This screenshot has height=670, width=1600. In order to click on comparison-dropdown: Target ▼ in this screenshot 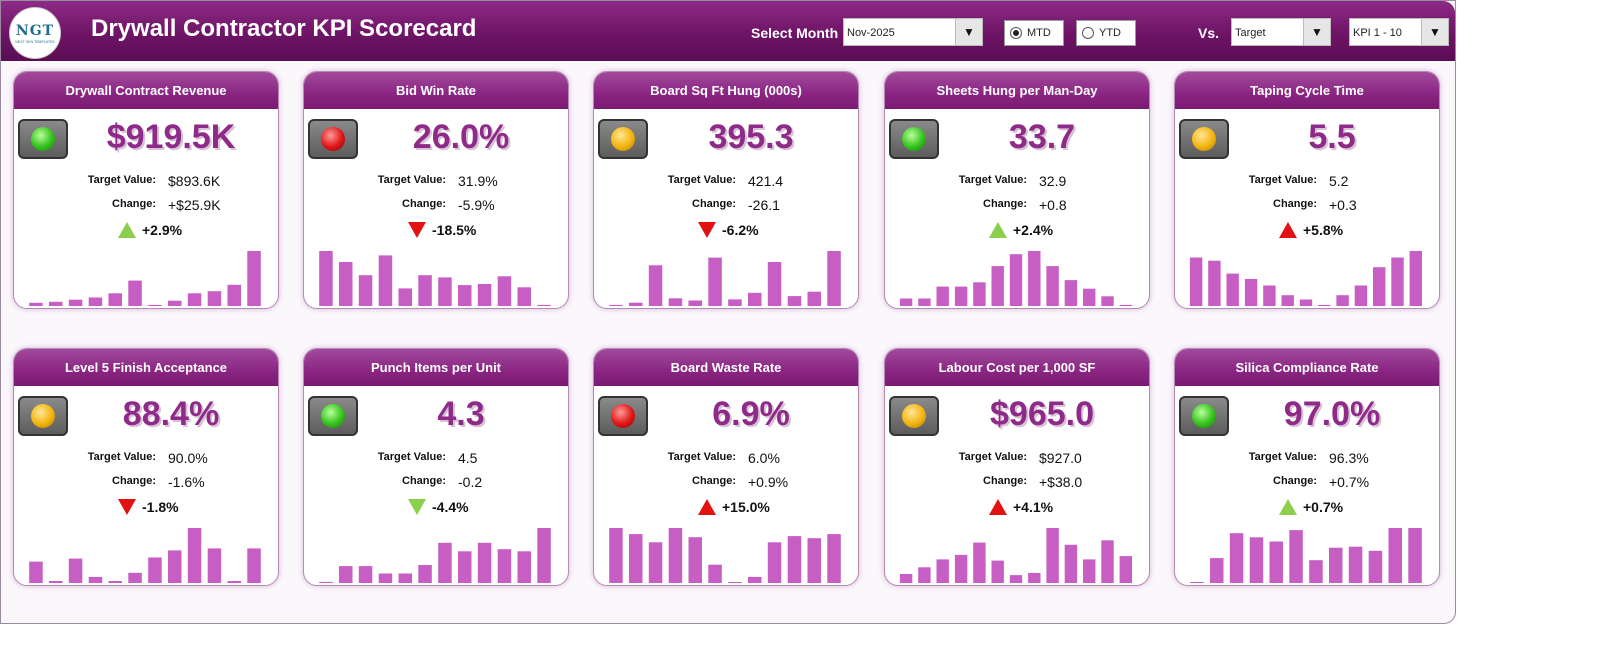, I will do `click(1281, 32)`.